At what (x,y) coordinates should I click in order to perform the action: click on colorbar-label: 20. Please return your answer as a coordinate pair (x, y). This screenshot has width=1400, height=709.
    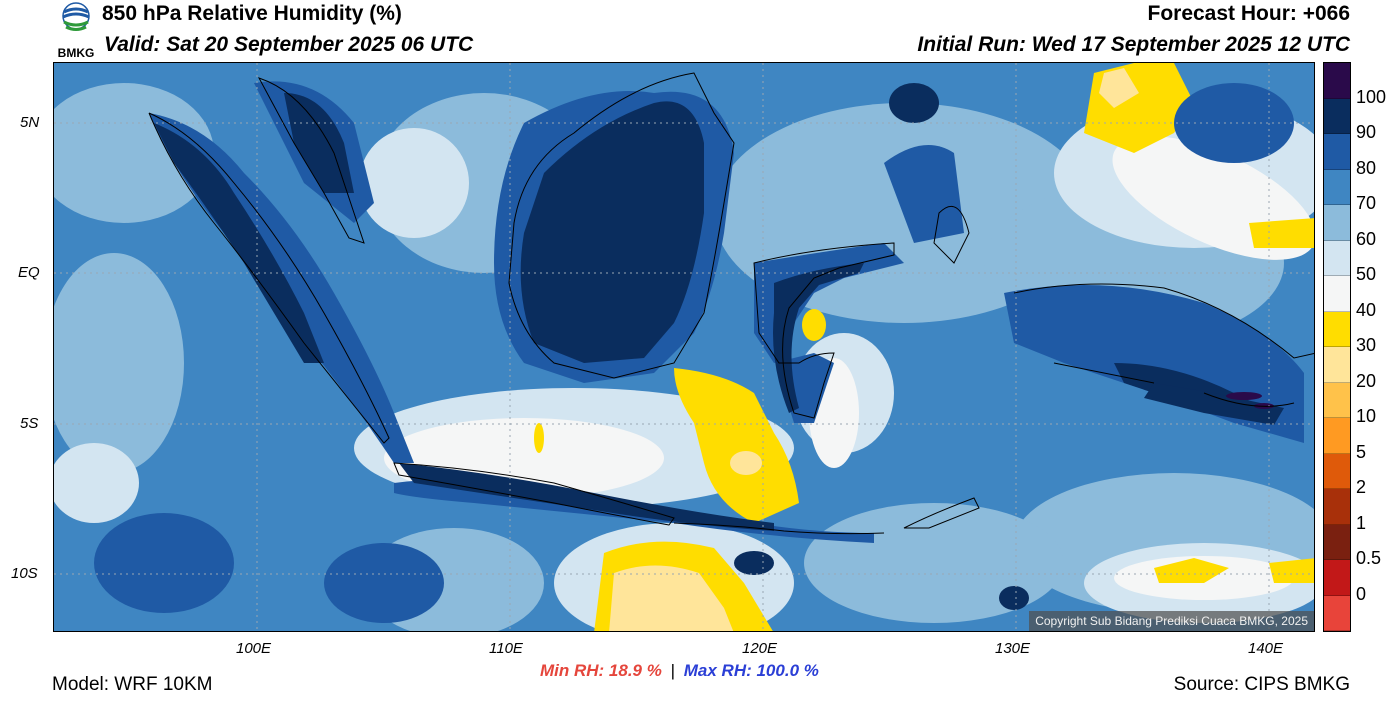
    Looking at the image, I should click on (1366, 380).